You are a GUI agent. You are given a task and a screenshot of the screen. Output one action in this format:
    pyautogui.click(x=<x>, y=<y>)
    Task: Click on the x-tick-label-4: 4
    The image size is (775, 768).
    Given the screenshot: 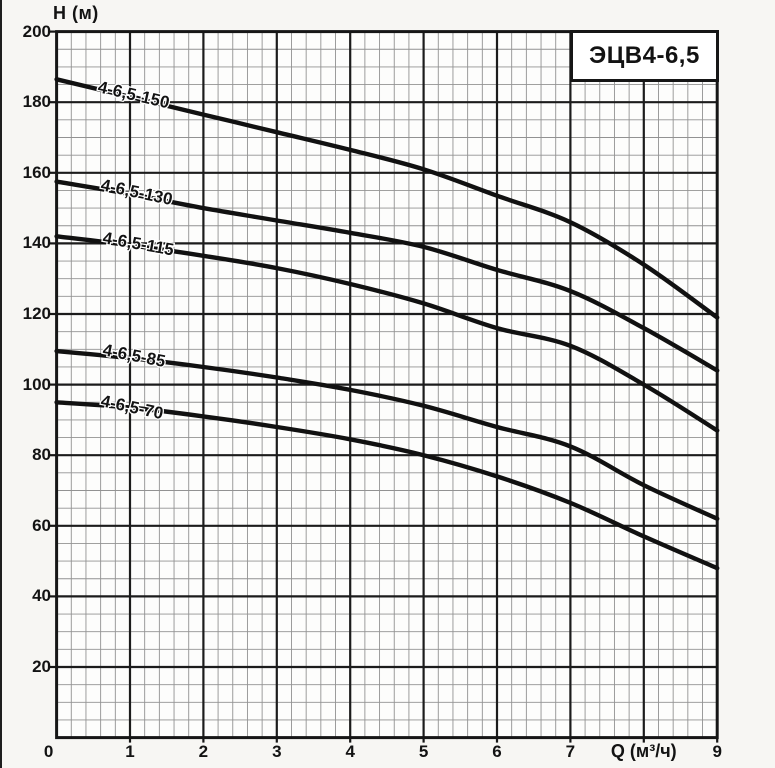 What is the action you would take?
    pyautogui.click(x=350, y=751)
    